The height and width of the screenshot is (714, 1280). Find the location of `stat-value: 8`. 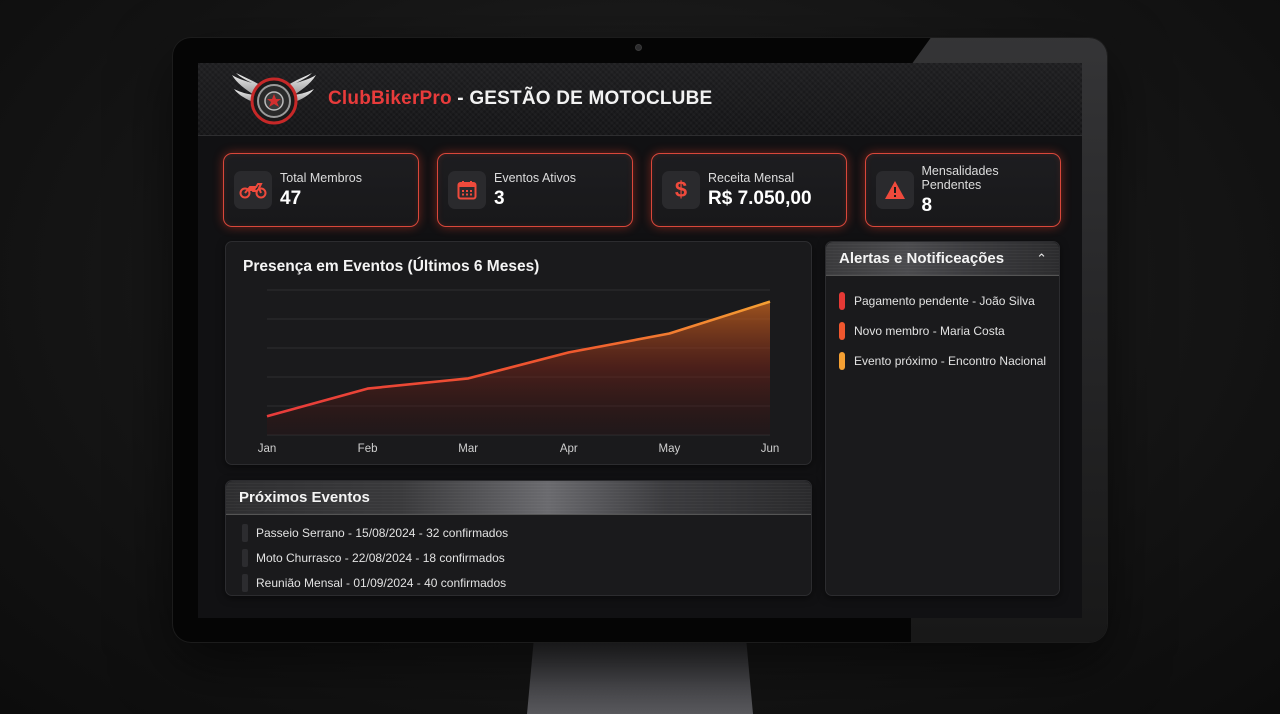

stat-value: 8 is located at coordinates (927, 205).